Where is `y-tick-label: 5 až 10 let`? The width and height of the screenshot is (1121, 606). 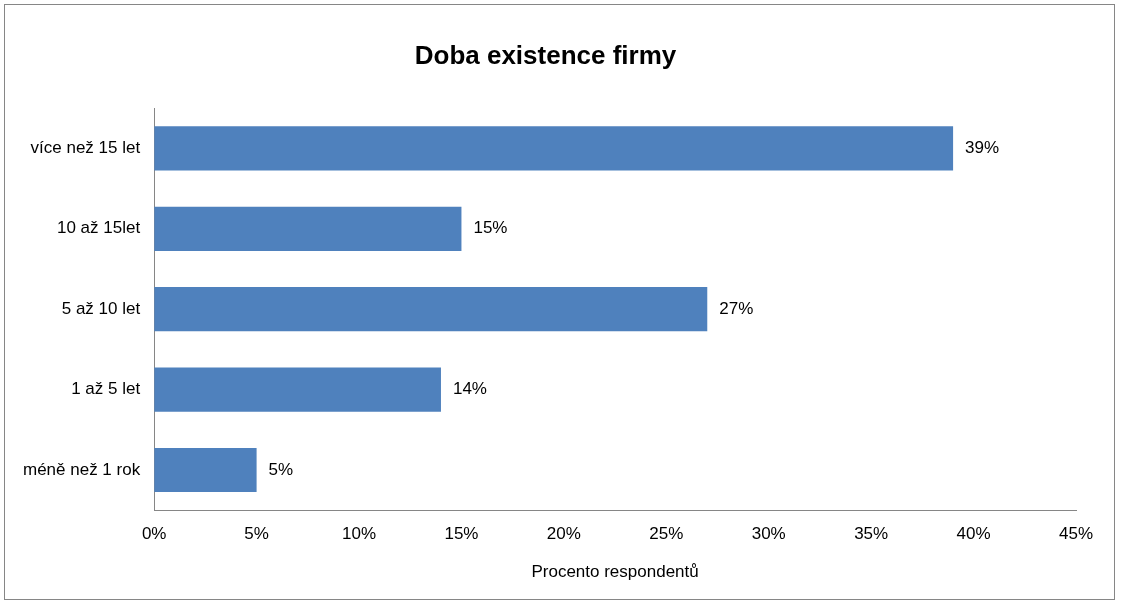 y-tick-label: 5 až 10 let is located at coordinates (101, 308).